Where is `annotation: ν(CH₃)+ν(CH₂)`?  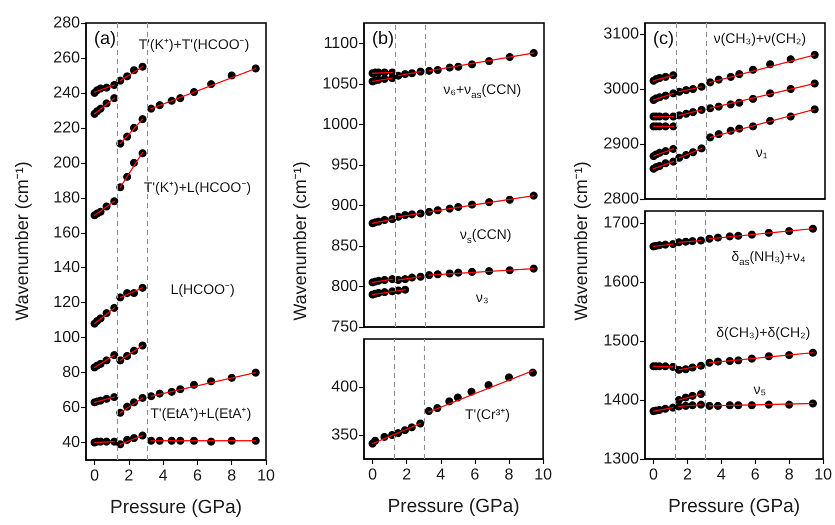 annotation: ν(CH₃)+ν(CH₂) is located at coordinates (760, 38).